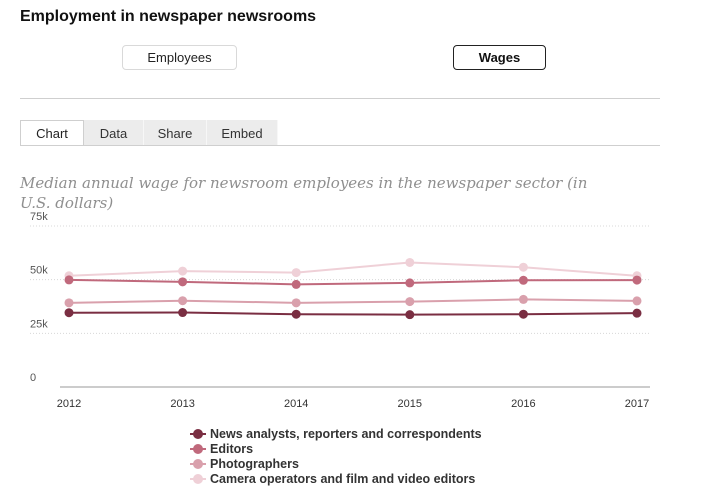  What do you see at coordinates (39, 217) in the screenshot?
I see `y-tick-label: 75k` at bounding box center [39, 217].